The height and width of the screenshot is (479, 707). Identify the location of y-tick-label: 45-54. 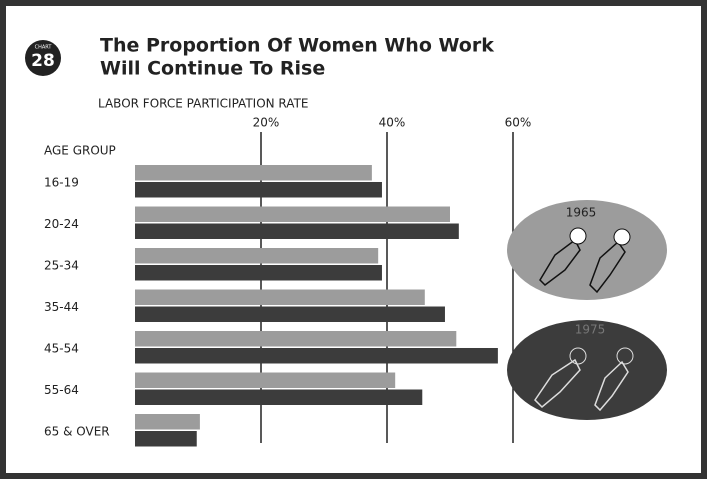
(61, 349).